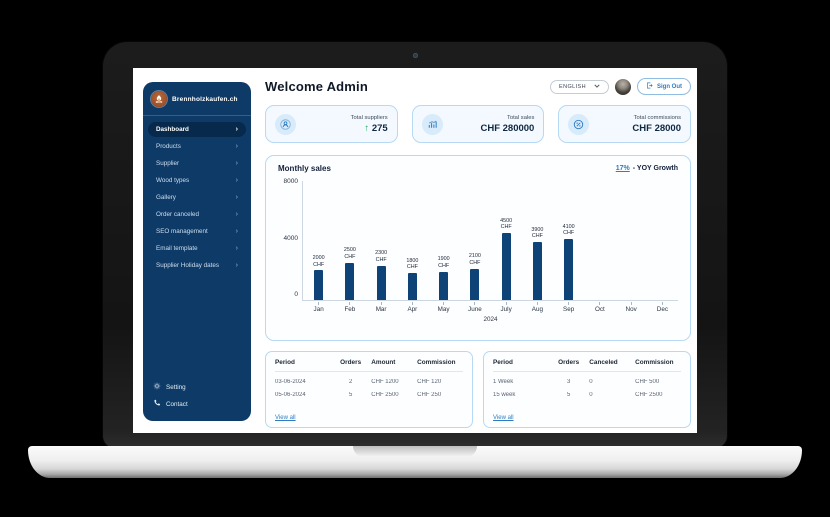  Describe the element at coordinates (197, 115) in the screenshot. I see `sidebar-divider` at that location.